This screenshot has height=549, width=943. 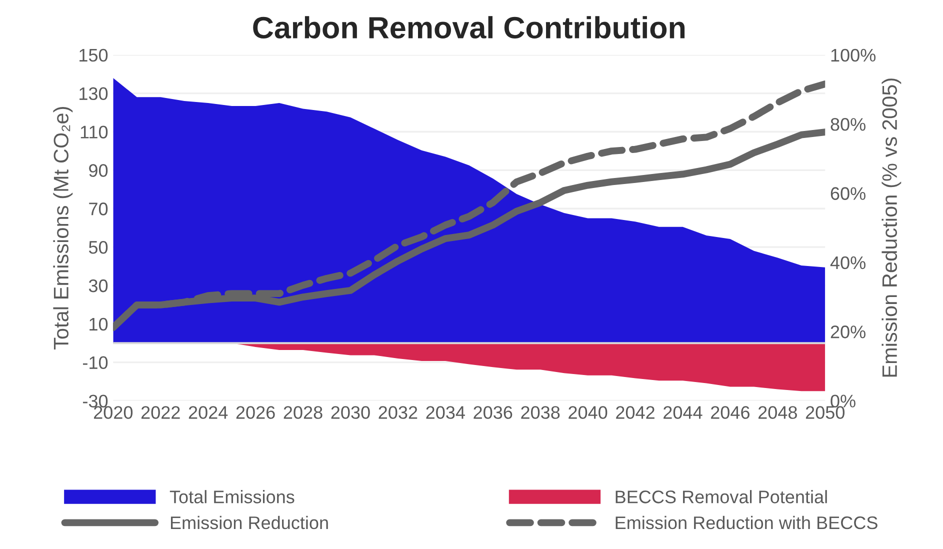 What do you see at coordinates (848, 193) in the screenshot?
I see `y2-tick-label: 60%` at bounding box center [848, 193].